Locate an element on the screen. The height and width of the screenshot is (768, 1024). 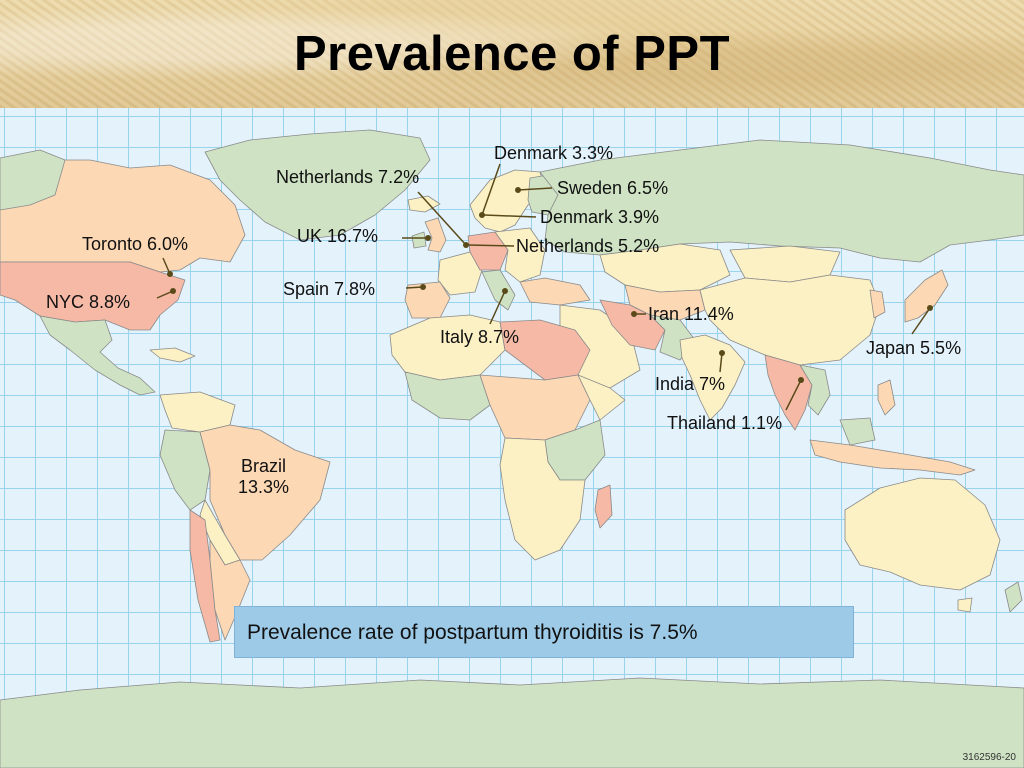
north-africa-west is located at coordinates (447, 347).